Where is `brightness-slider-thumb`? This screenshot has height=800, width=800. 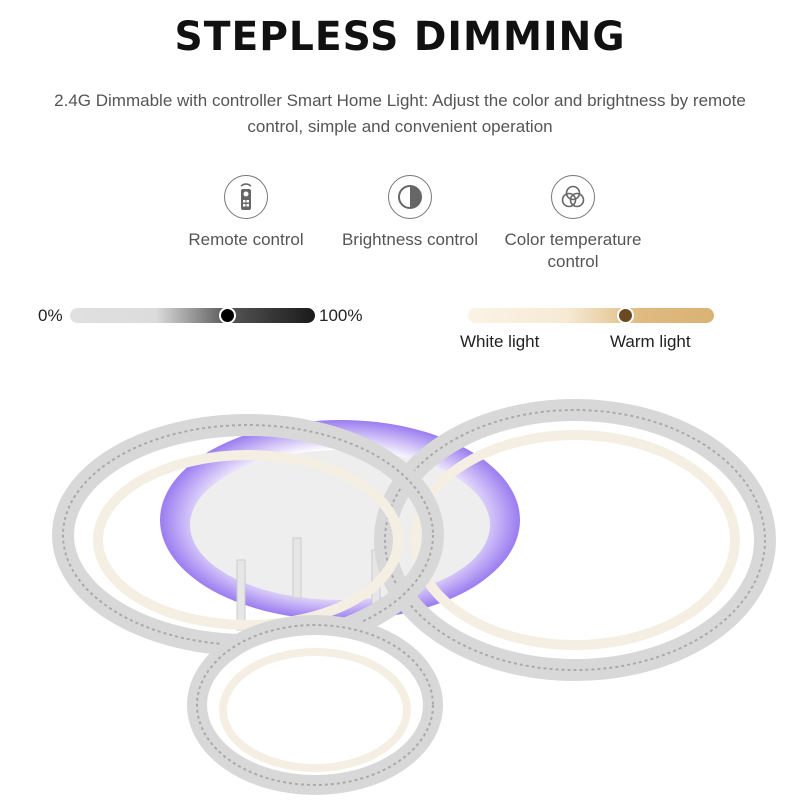
brightness-slider-thumb is located at coordinates (227, 315).